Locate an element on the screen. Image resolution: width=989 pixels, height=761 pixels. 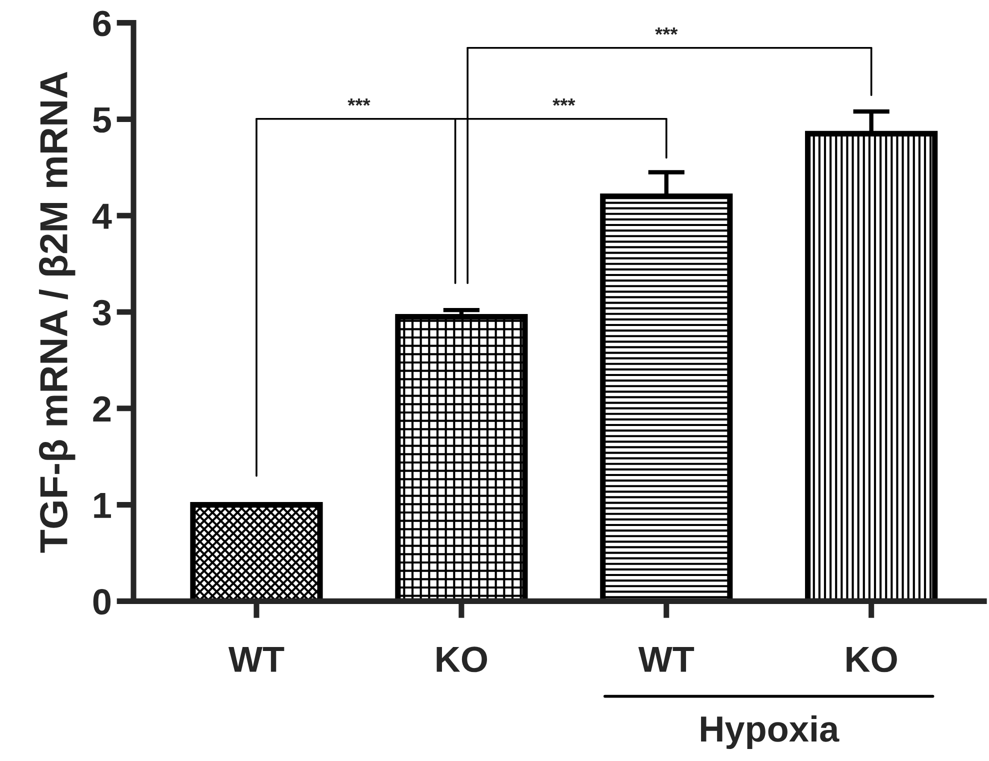
y-tick-label: 5 is located at coordinates (102, 120).